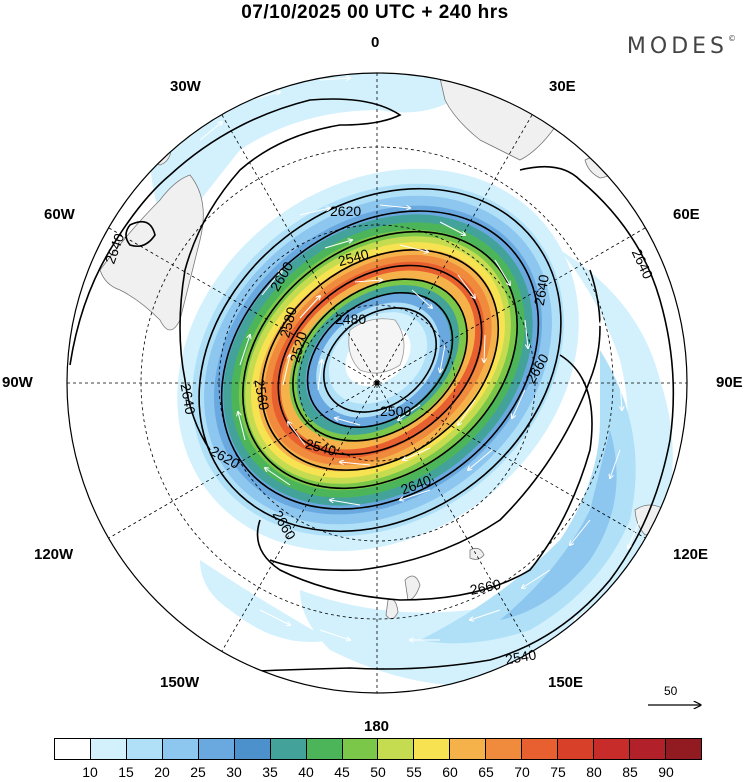 The height and width of the screenshot is (782, 750). I want to click on colorbar, so click(378, 749).